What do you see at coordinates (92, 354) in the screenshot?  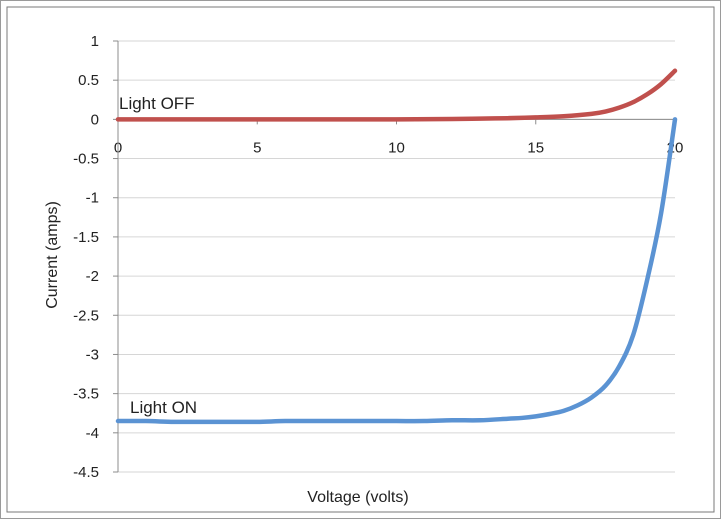 I see `y-tick-label: -3` at bounding box center [92, 354].